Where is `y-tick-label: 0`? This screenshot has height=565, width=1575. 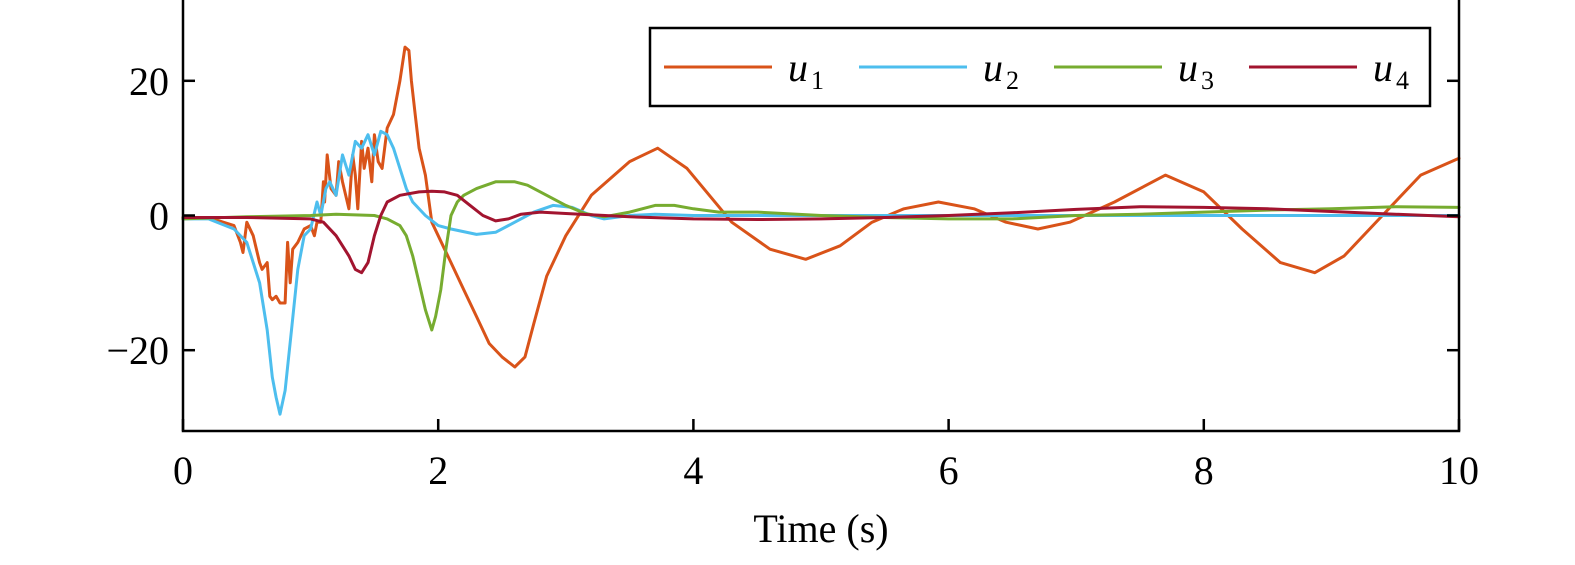 y-tick-label: 0 is located at coordinates (159, 216).